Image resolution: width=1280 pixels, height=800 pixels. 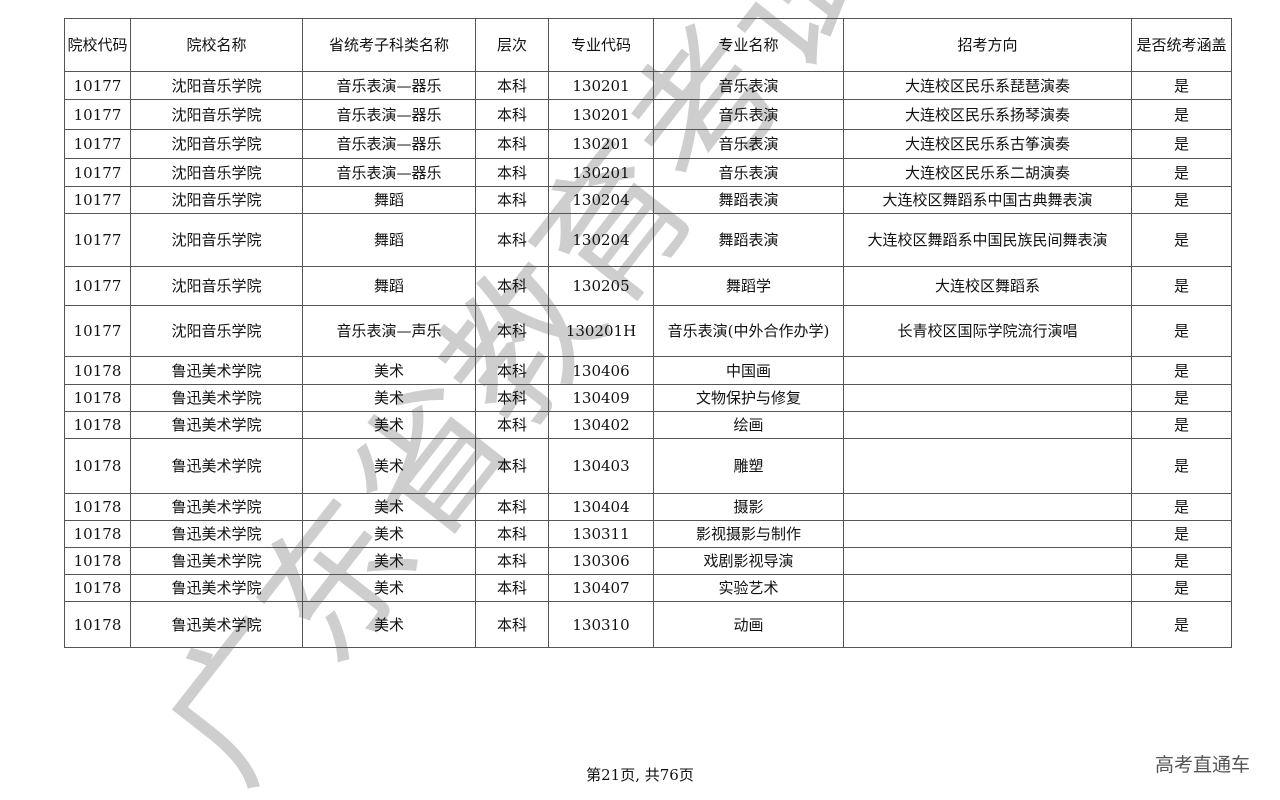 I want to click on column-header: 专业代码, so click(x=601, y=45).